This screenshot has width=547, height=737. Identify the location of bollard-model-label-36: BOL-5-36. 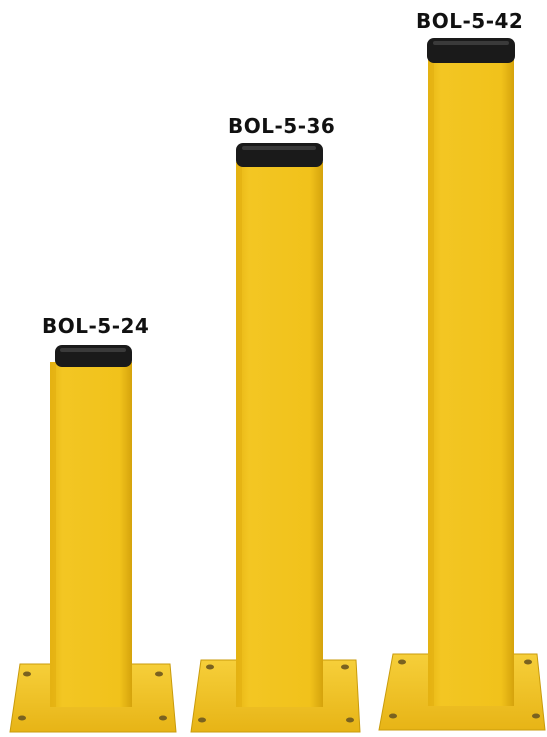
(282, 126).